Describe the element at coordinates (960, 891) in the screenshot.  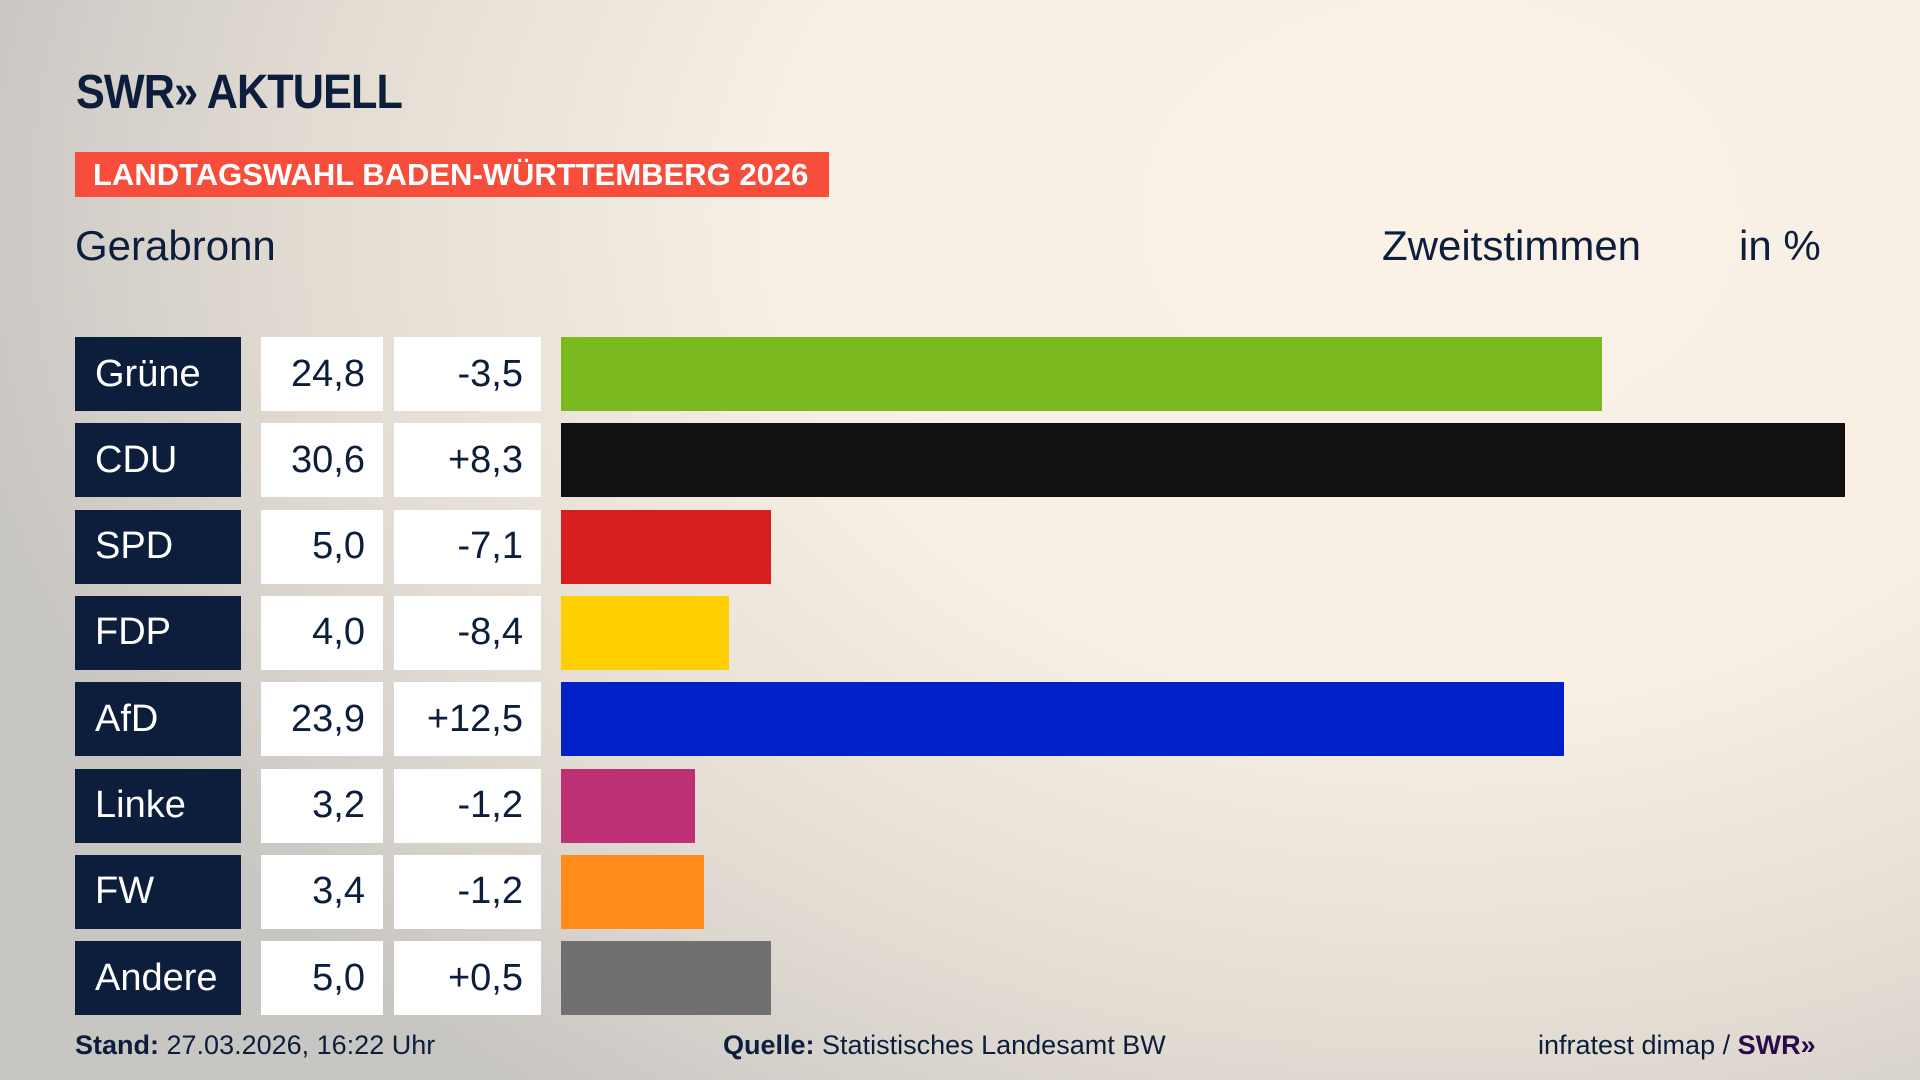
I see `party-row: FW 3,4 -1,2` at that location.